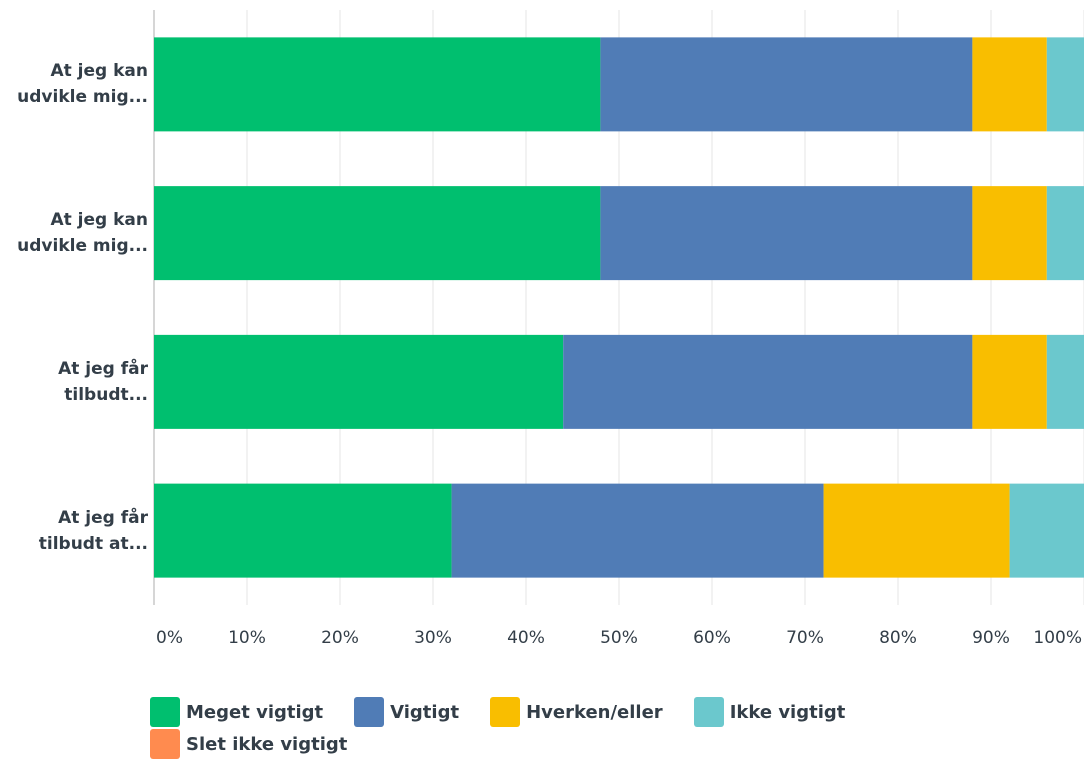 Image resolution: width=1084 pixels, height=760 pixels. What do you see at coordinates (712, 638) in the screenshot?
I see `x-tick-label: 60%` at bounding box center [712, 638].